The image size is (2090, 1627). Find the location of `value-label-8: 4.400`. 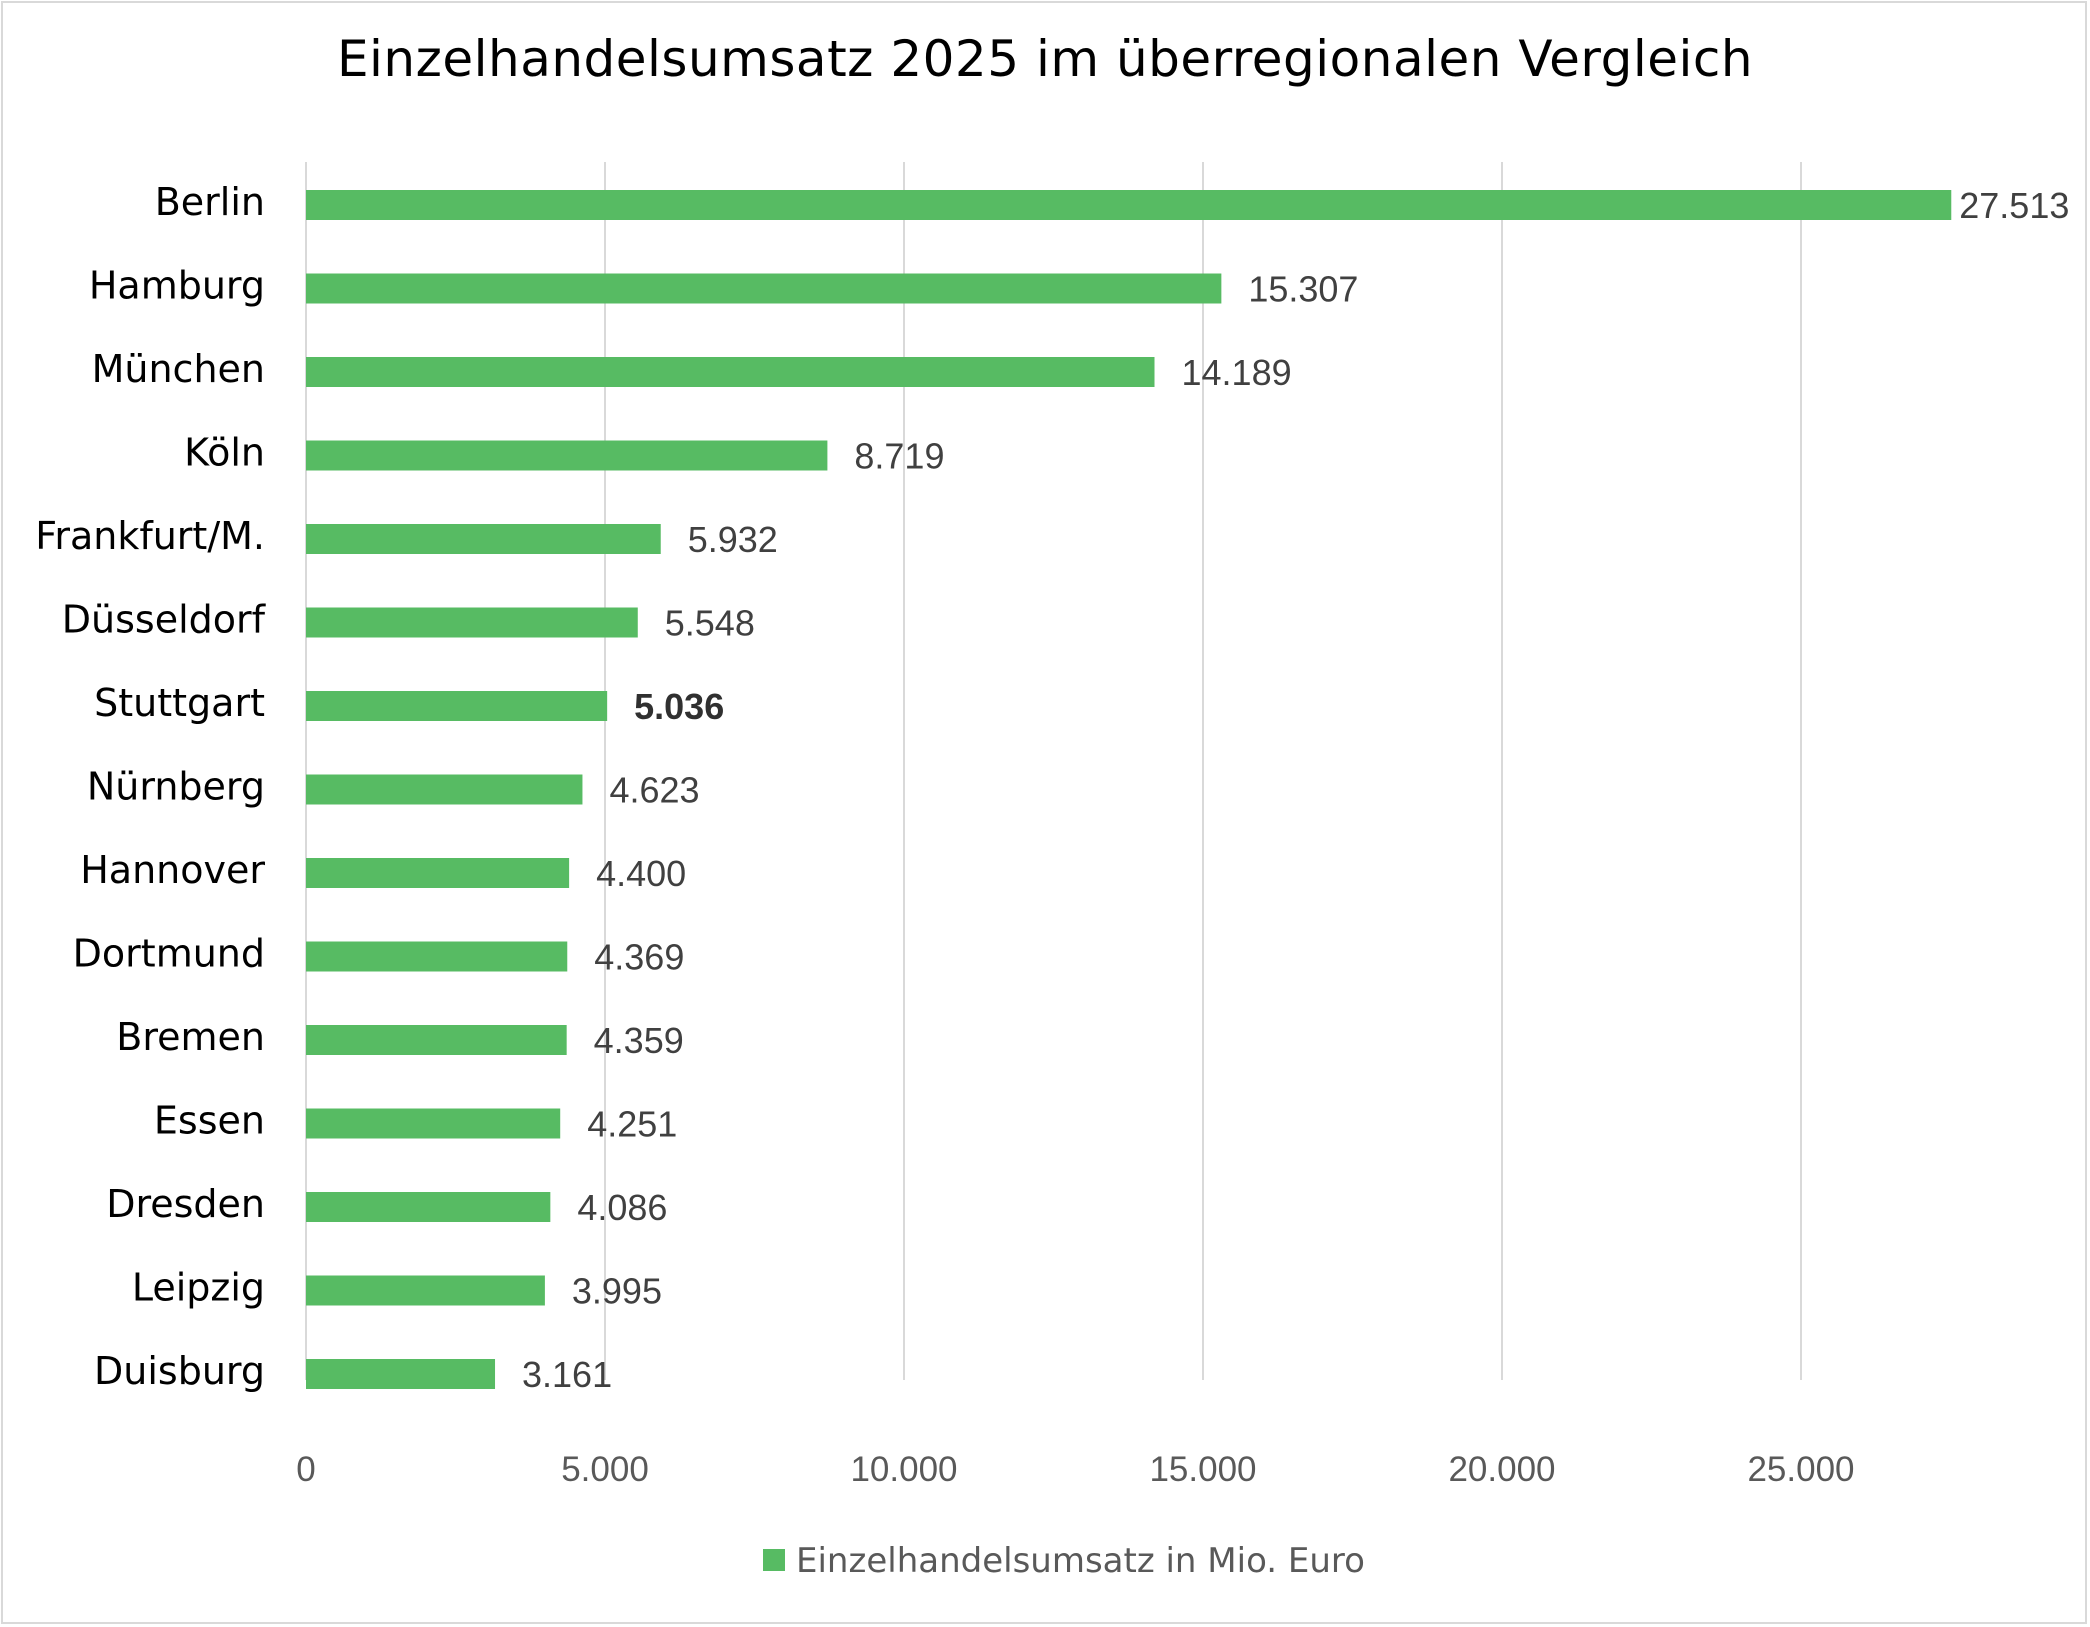

value-label-8: 4.400 is located at coordinates (641, 873).